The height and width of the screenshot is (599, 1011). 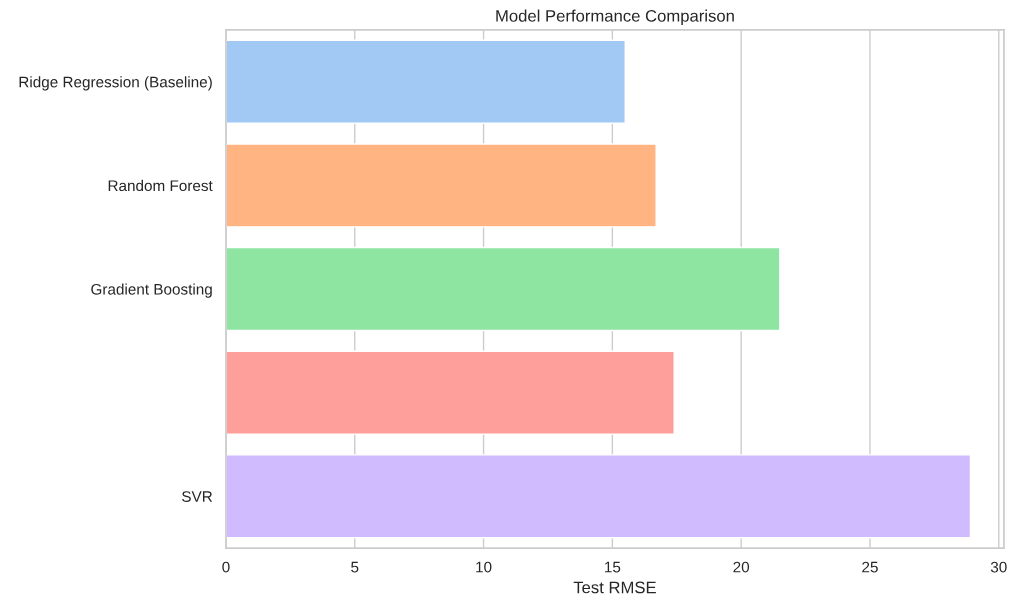 I want to click on x-tick-label: 0, so click(x=226, y=567).